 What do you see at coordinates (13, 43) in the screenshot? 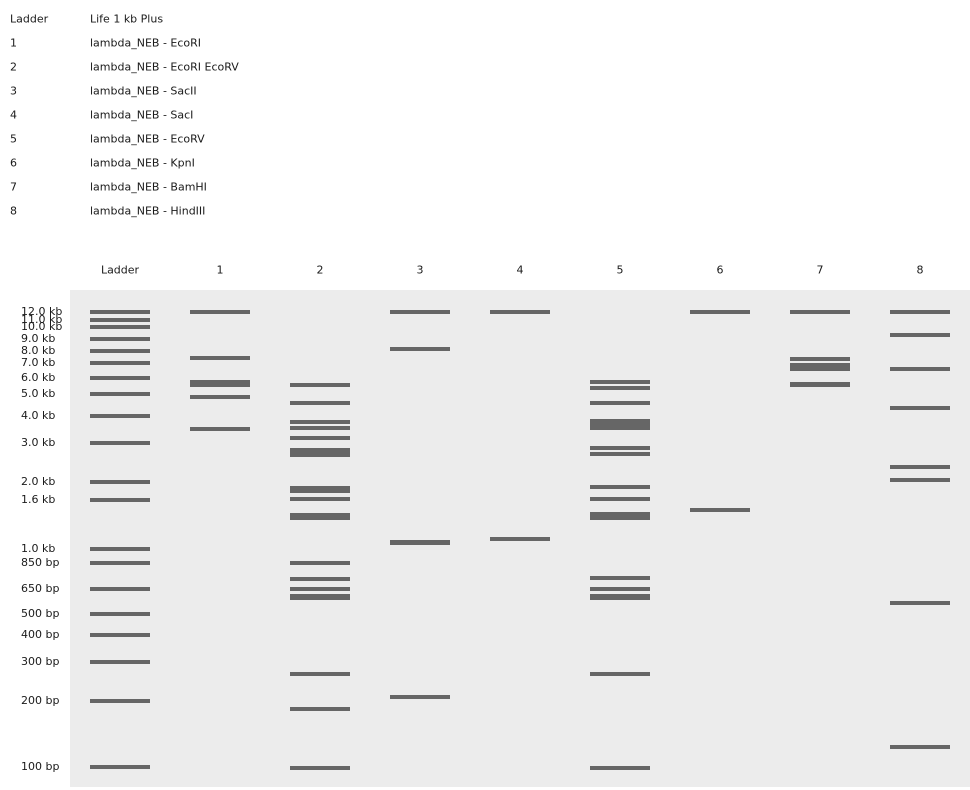
I see `legend-lane-id: 1` at bounding box center [13, 43].